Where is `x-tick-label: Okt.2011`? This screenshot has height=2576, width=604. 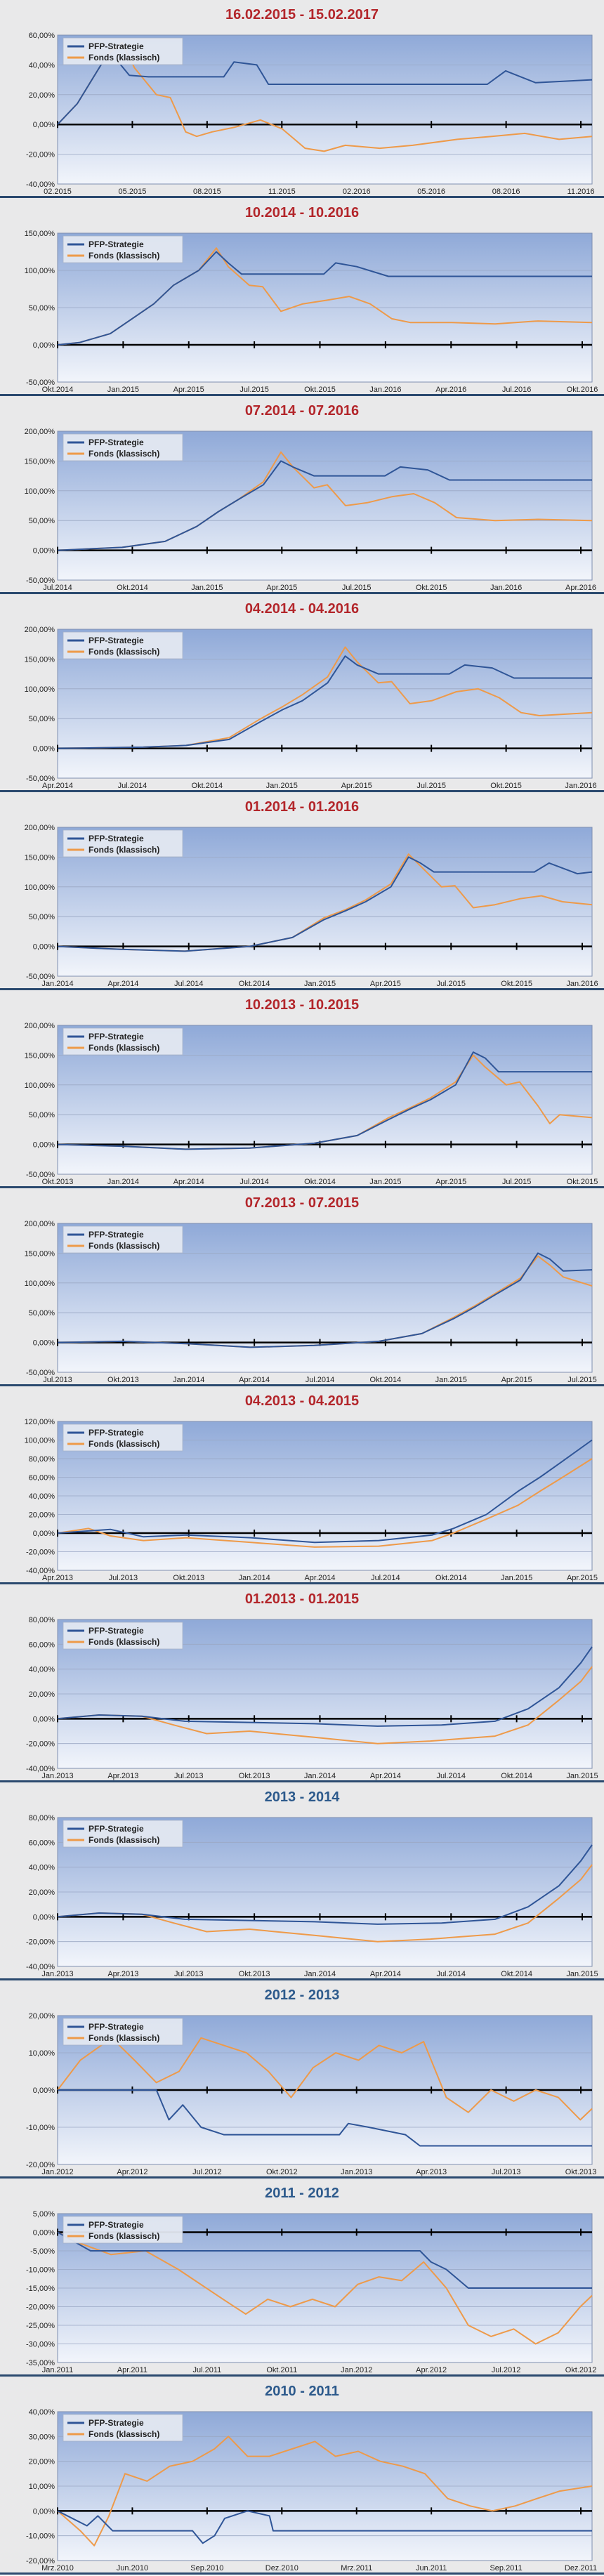 x-tick-label: Okt.2011 is located at coordinates (281, 2370).